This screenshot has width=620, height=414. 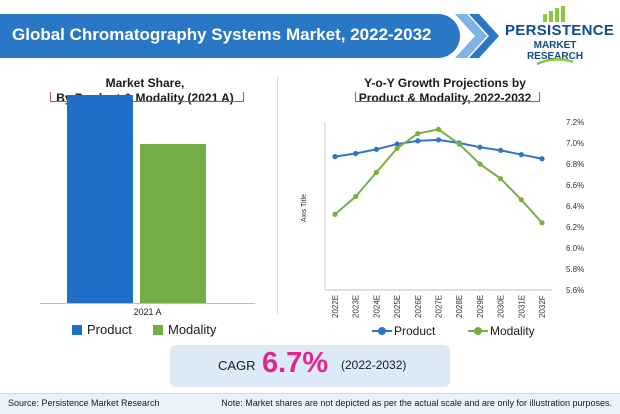 I want to click on y-tick-label: 7.0%, so click(x=575, y=143).